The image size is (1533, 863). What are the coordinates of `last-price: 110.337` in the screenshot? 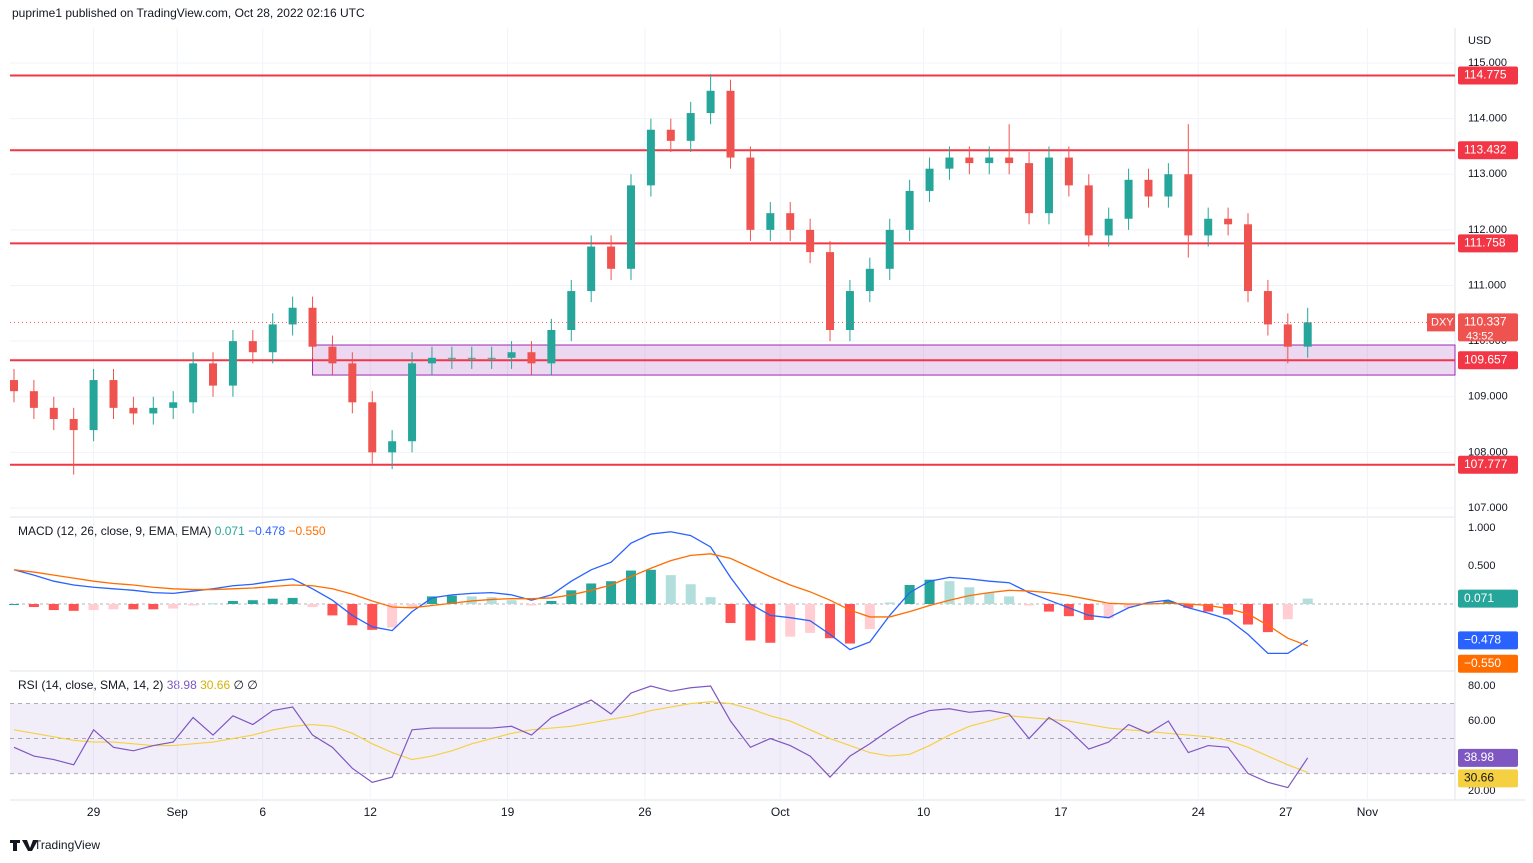 It's located at (1485, 322).